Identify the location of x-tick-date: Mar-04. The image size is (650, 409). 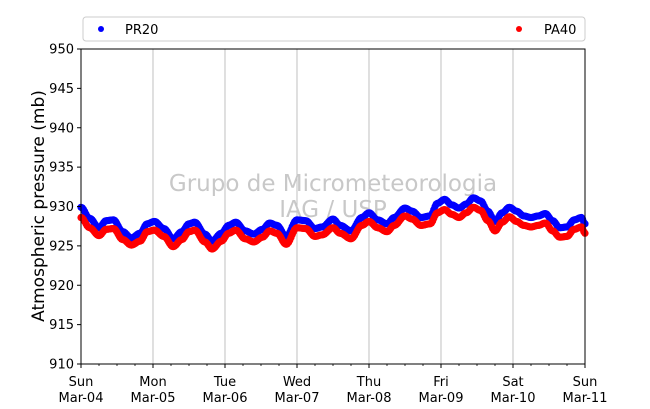
(81, 398).